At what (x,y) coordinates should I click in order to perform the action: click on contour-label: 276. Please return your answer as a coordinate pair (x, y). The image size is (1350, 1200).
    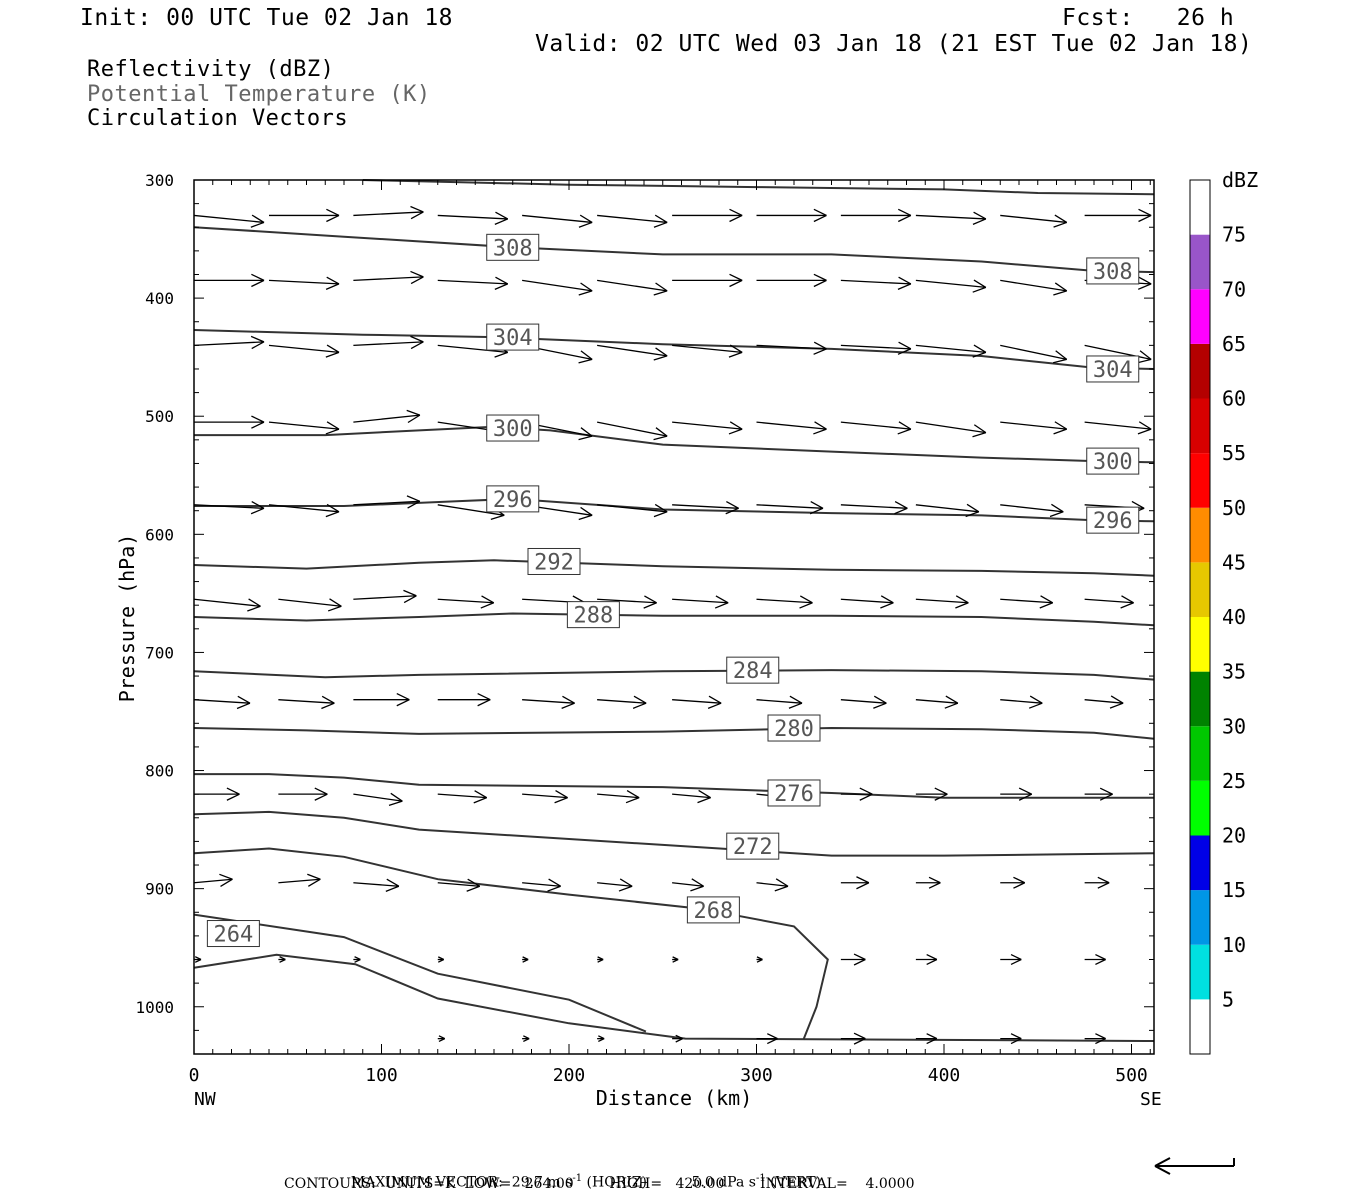
    Looking at the image, I should click on (794, 794).